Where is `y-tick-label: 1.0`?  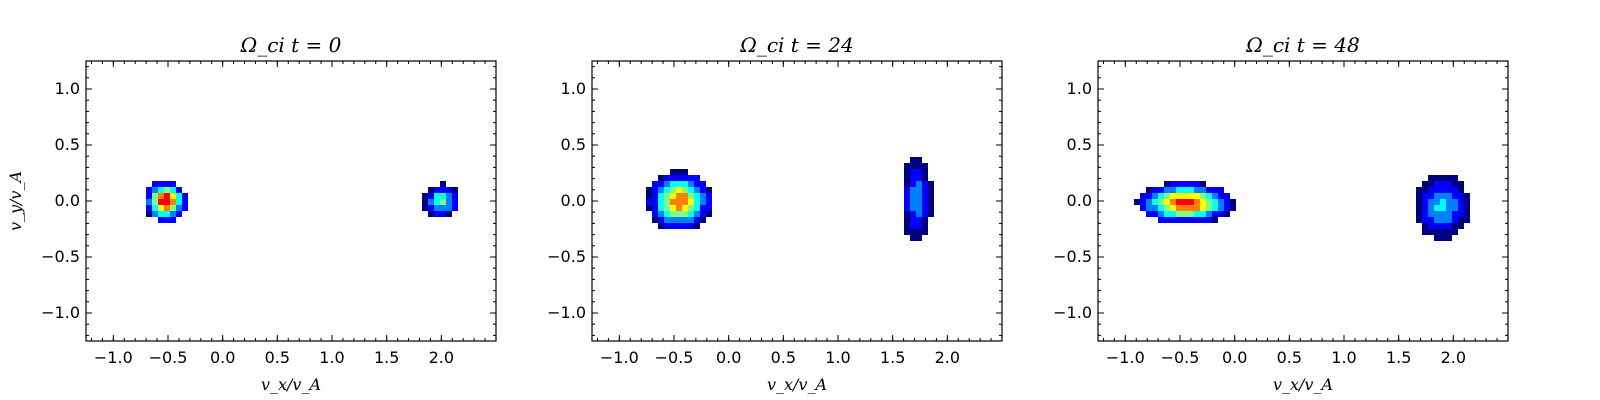
y-tick-label: 1.0 is located at coordinates (573, 88).